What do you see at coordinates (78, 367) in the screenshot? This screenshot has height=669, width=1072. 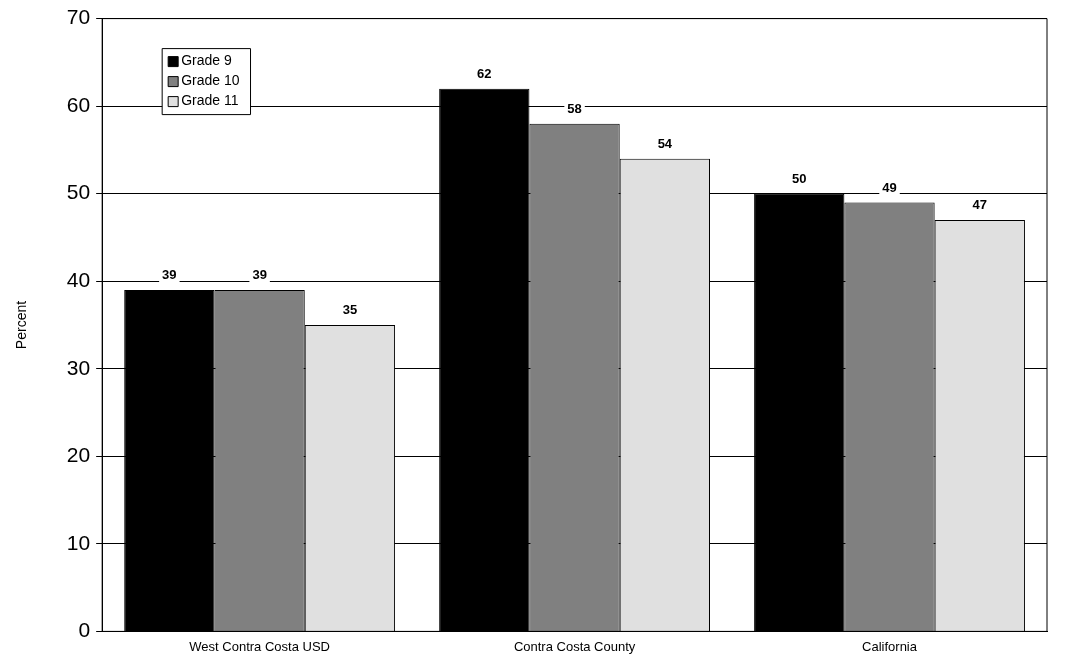 I see `y-tick-label: 30` at bounding box center [78, 367].